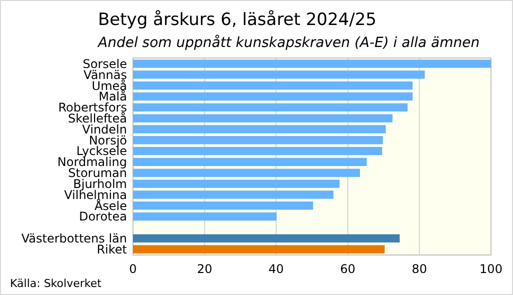 This screenshot has height=295, width=513. Describe the element at coordinates (288, 42) in the screenshot. I see `chart-subtitle: Andel som uppnått kunskapskraven (A-E) i alla ämnen` at that location.